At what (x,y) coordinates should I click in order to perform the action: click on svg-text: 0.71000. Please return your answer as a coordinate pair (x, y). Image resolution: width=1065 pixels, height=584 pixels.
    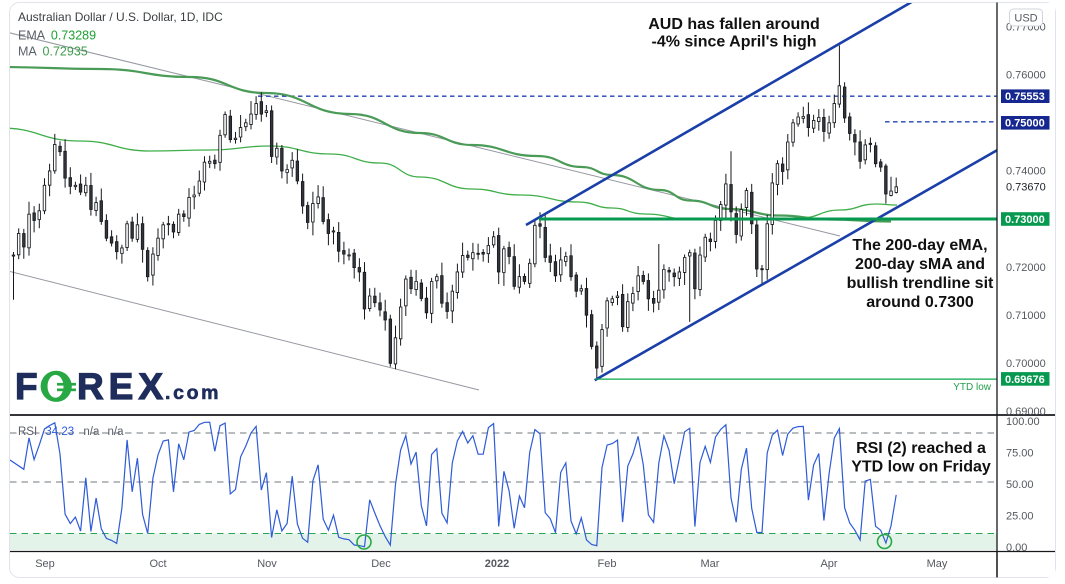
    Looking at the image, I should click on (1026, 316).